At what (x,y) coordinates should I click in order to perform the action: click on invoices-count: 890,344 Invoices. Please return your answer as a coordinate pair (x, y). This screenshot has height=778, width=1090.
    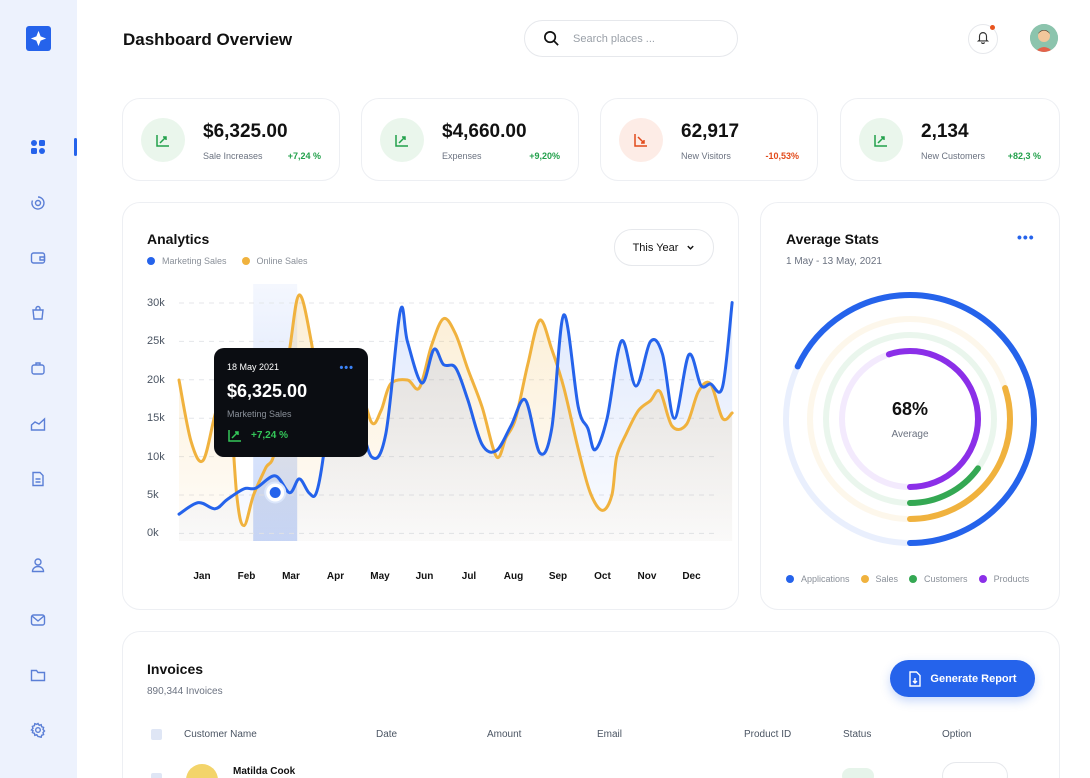
    Looking at the image, I should click on (185, 691).